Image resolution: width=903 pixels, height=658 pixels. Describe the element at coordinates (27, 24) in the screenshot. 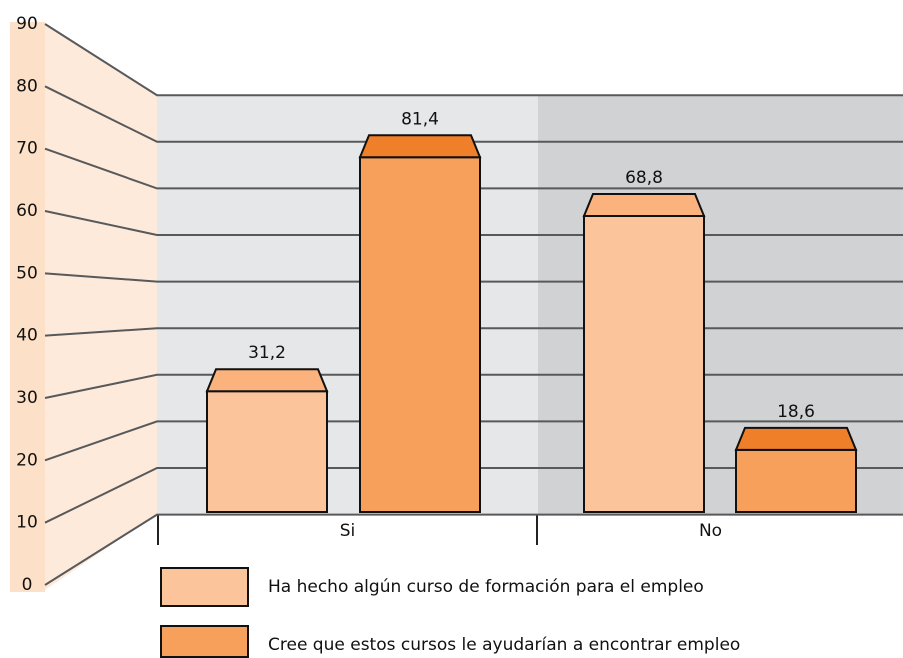

I see `y-tick-label: 90` at that location.